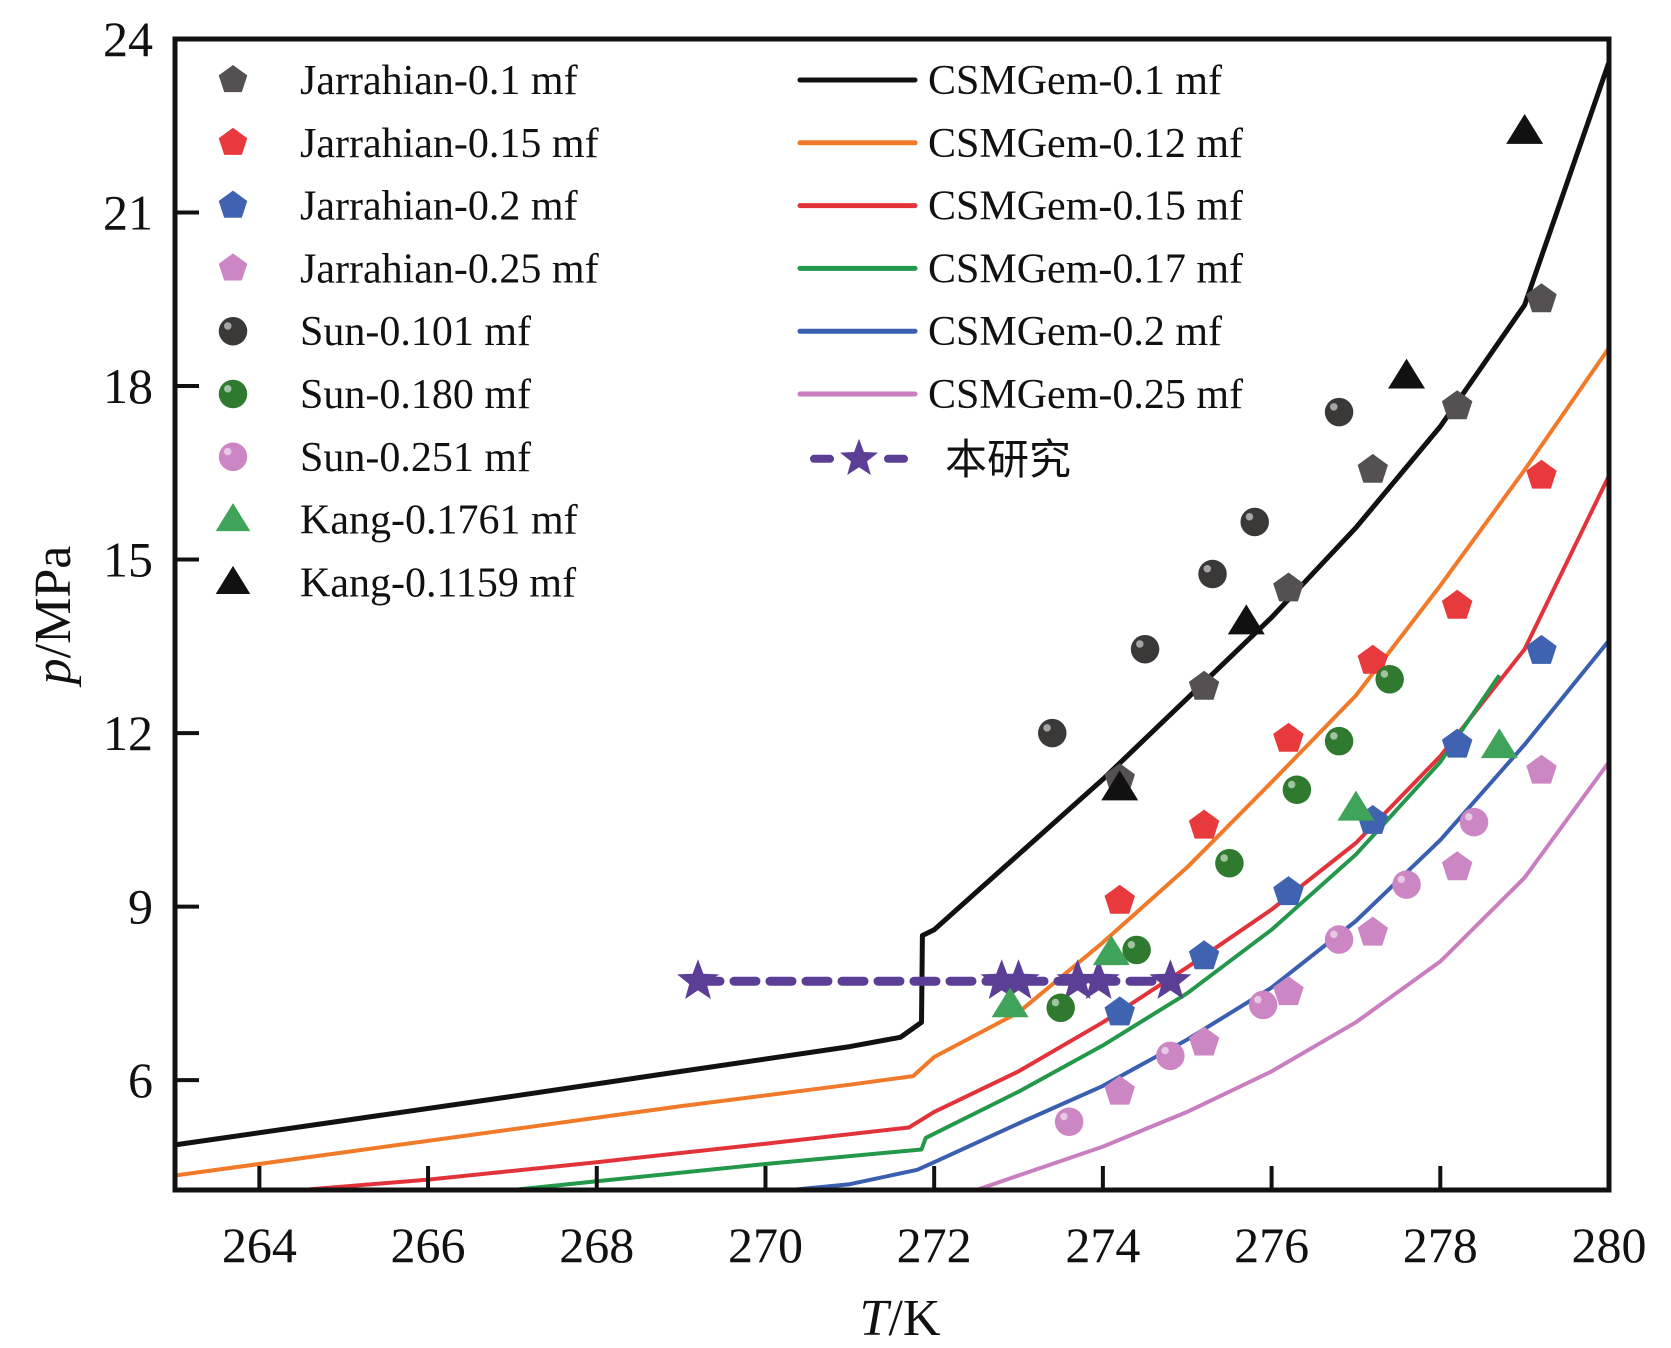  I want to click on series-jarrahian-0-15-mf, so click(1330, 686).